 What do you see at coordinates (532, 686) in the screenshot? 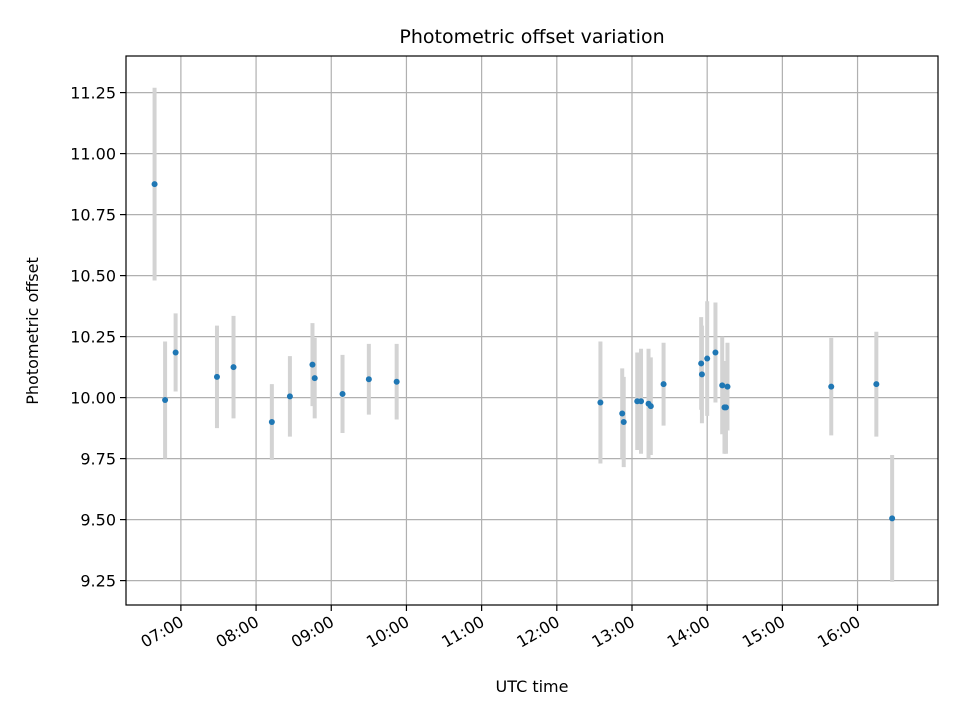
I see `x-axis-label: UTC time` at bounding box center [532, 686].